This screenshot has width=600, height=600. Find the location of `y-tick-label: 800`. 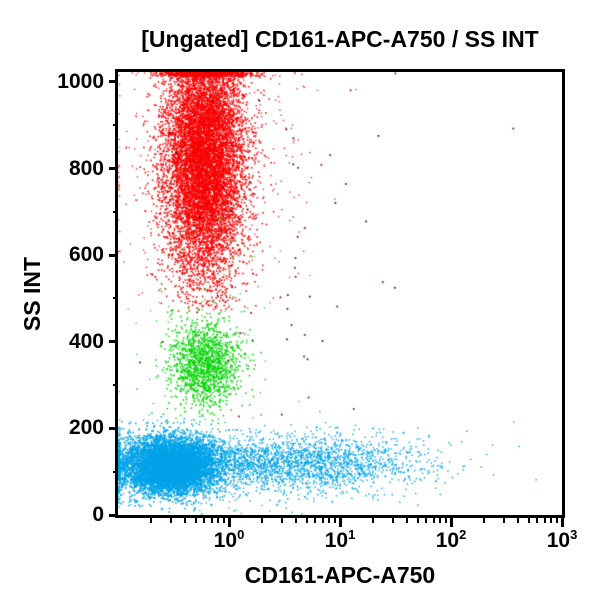

y-tick-label: 800 is located at coordinates (86, 168).